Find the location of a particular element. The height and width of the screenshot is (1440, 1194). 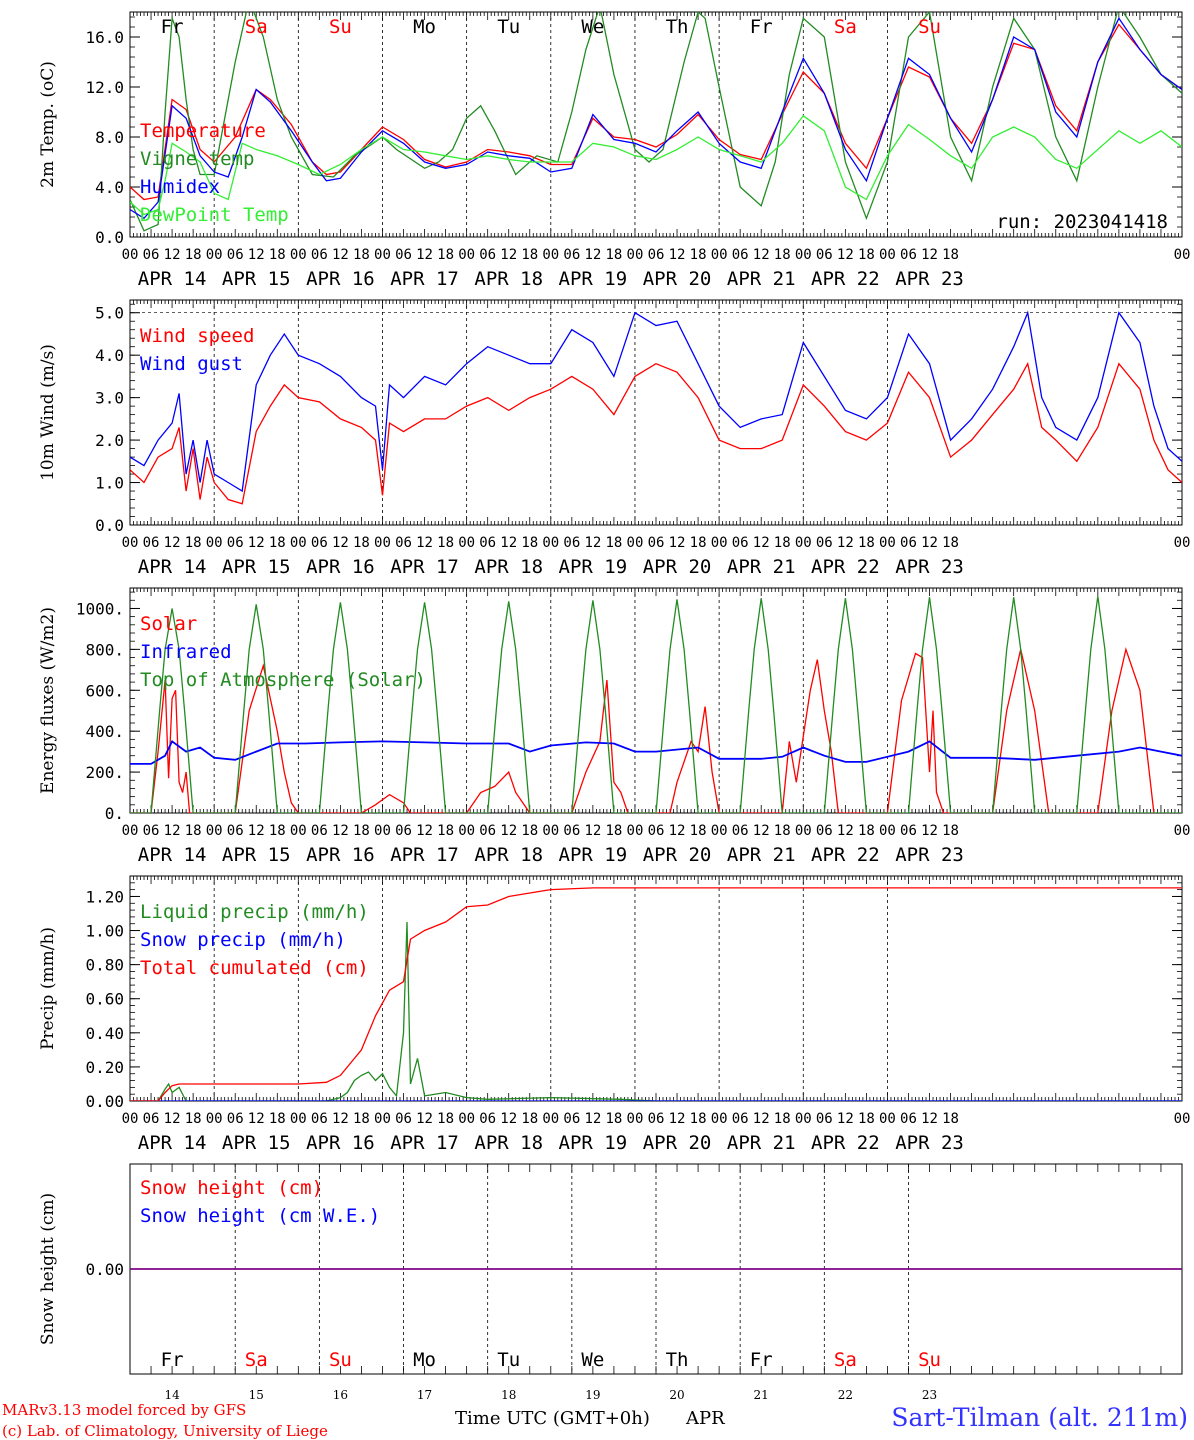

x-date-label: APR 17 is located at coordinates (424, 279).